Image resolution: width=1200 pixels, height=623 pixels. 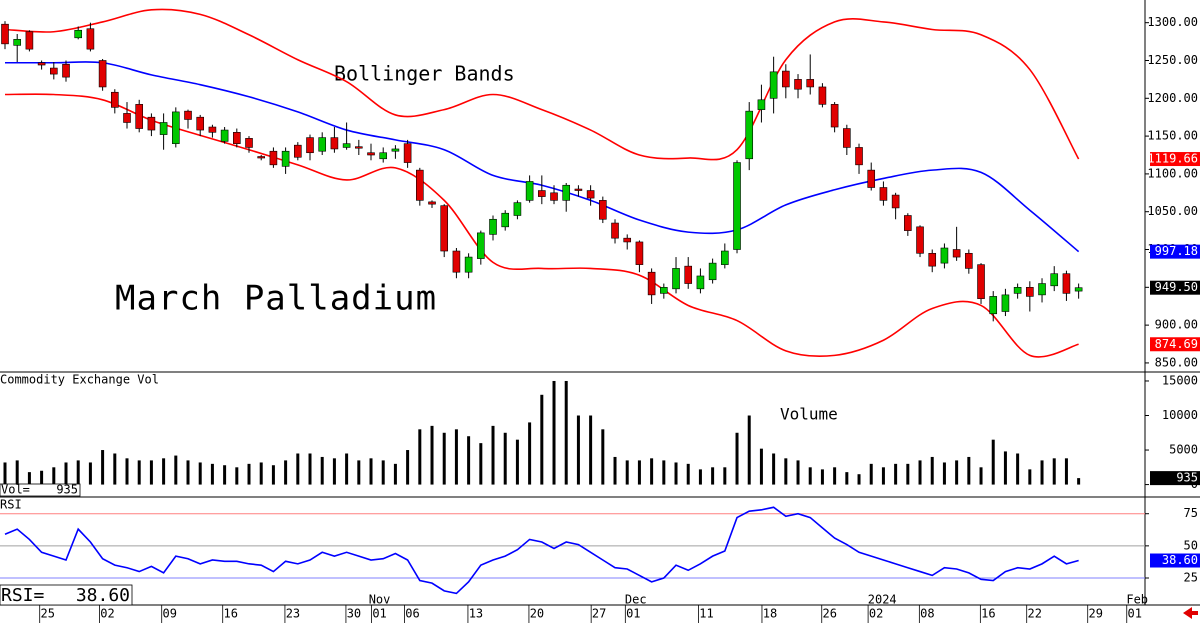 What do you see at coordinates (541, 550) in the screenshot?
I see `rsi-line` at bounding box center [541, 550].